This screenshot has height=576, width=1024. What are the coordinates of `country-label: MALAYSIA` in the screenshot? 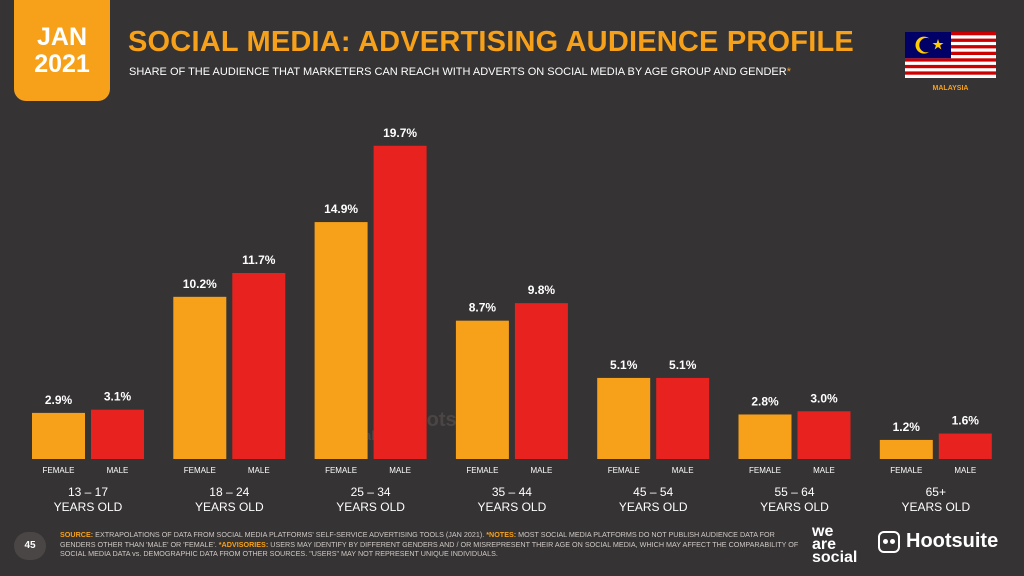 It's located at (950, 88).